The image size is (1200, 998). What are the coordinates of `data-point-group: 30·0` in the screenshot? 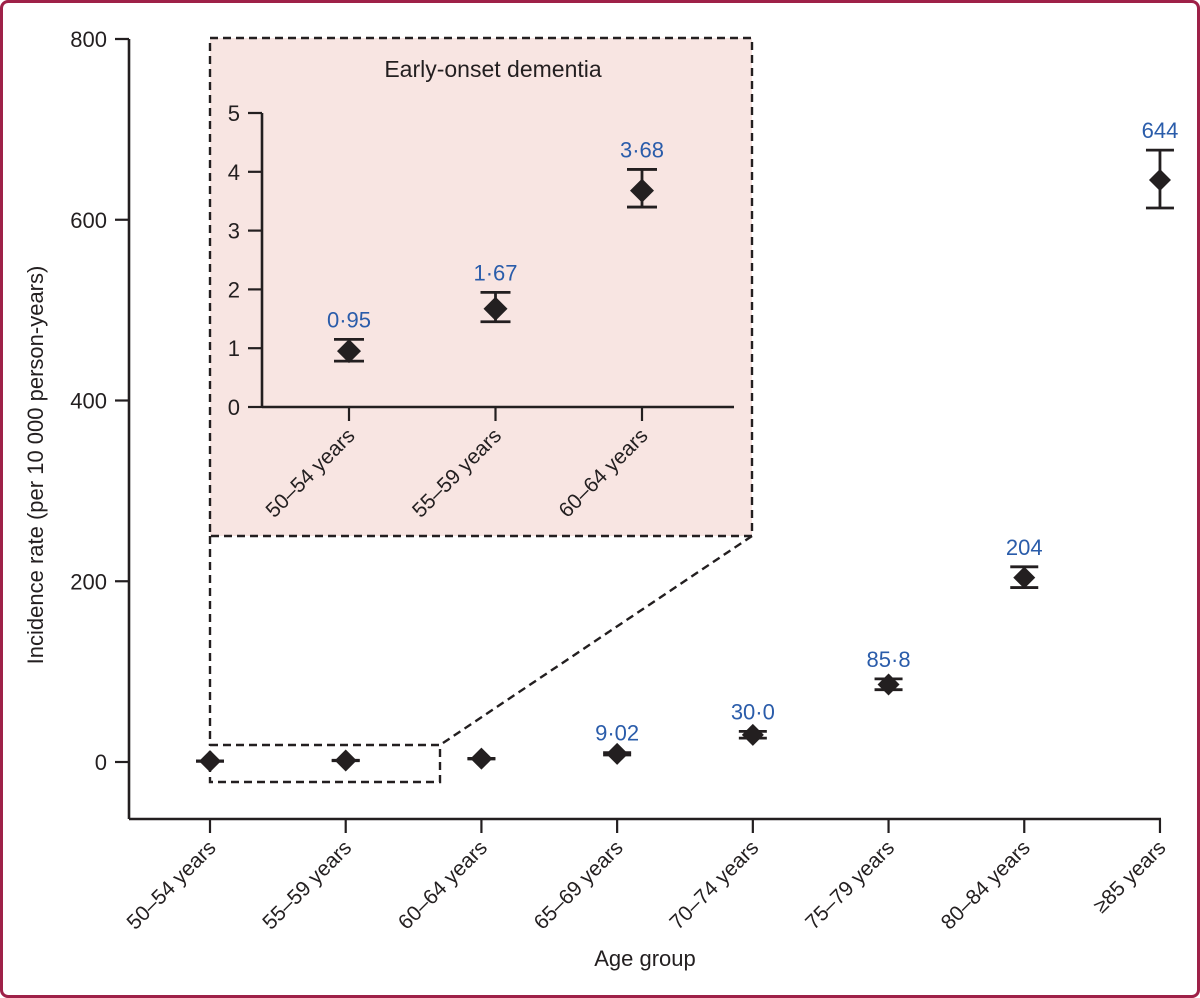 It's located at (753, 722).